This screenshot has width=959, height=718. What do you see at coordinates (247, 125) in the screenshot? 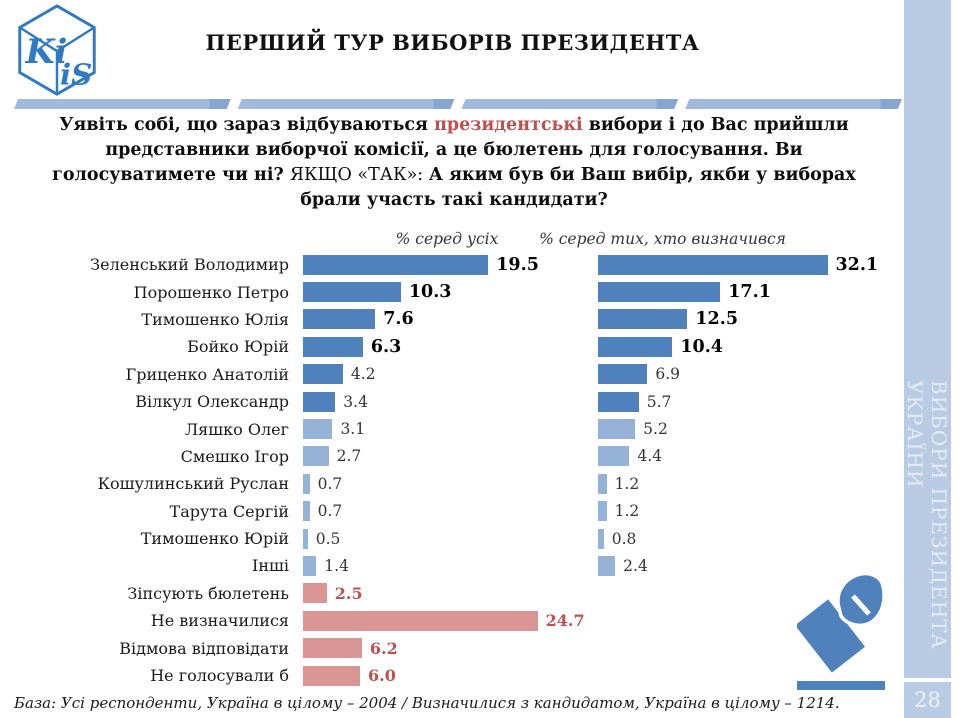
I see `question-part1: Уявіть собі, що зараз відбуваються` at bounding box center [247, 125].